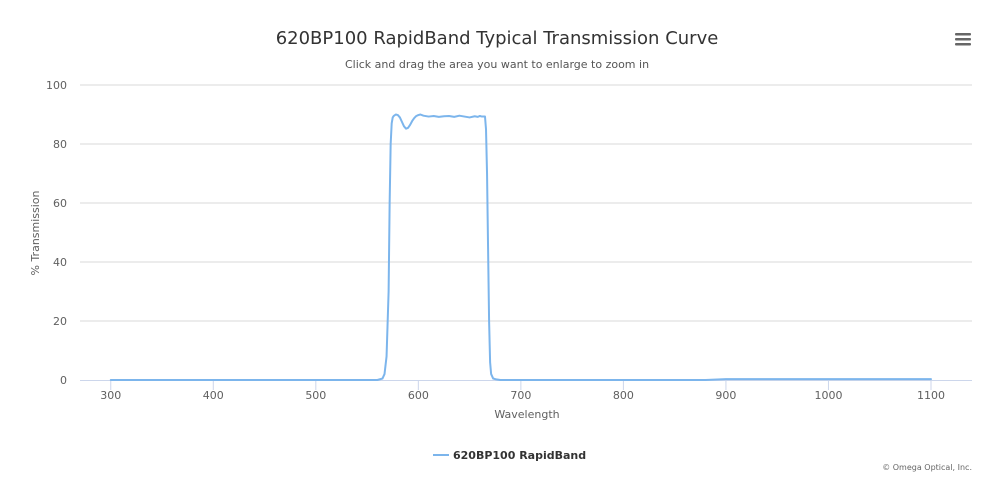 Image resolution: width=1000 pixels, height=500 pixels. What do you see at coordinates (623, 395) in the screenshot?
I see `x-tick-label: 800` at bounding box center [623, 395].